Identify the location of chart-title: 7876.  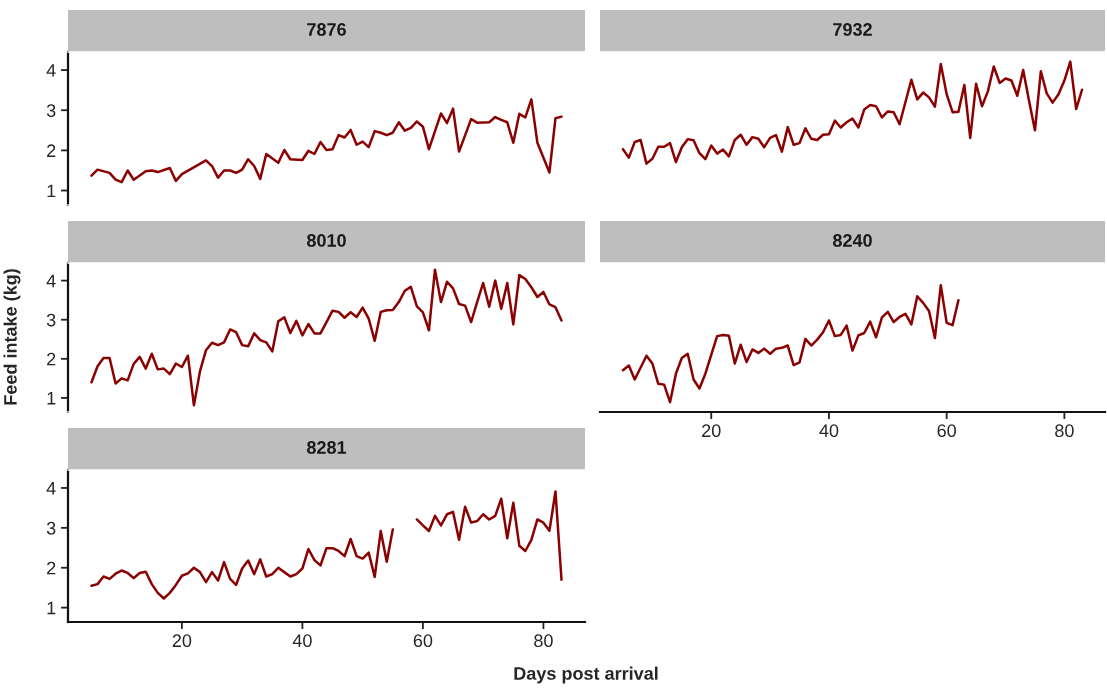
(326, 29).